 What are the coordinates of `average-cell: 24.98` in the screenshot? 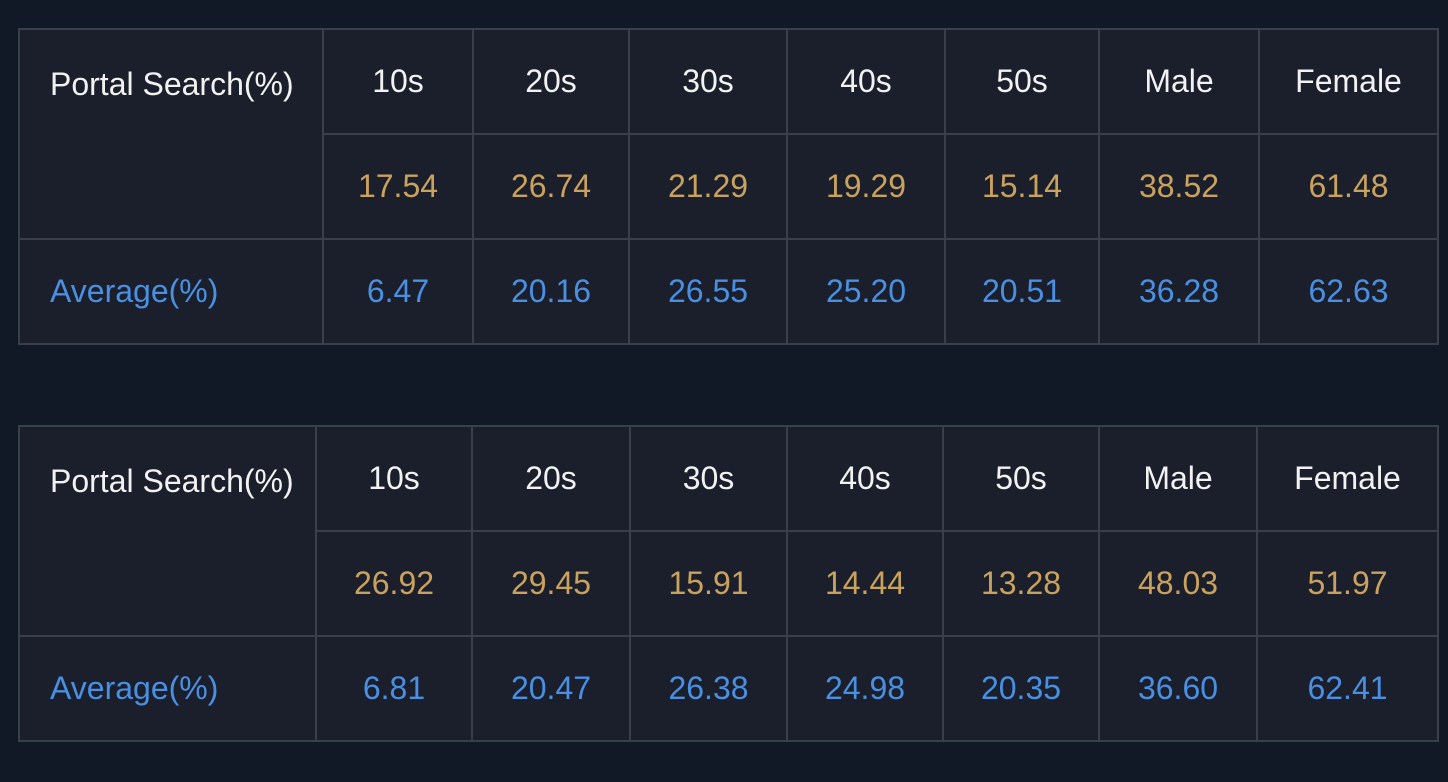 It's located at (865, 688).